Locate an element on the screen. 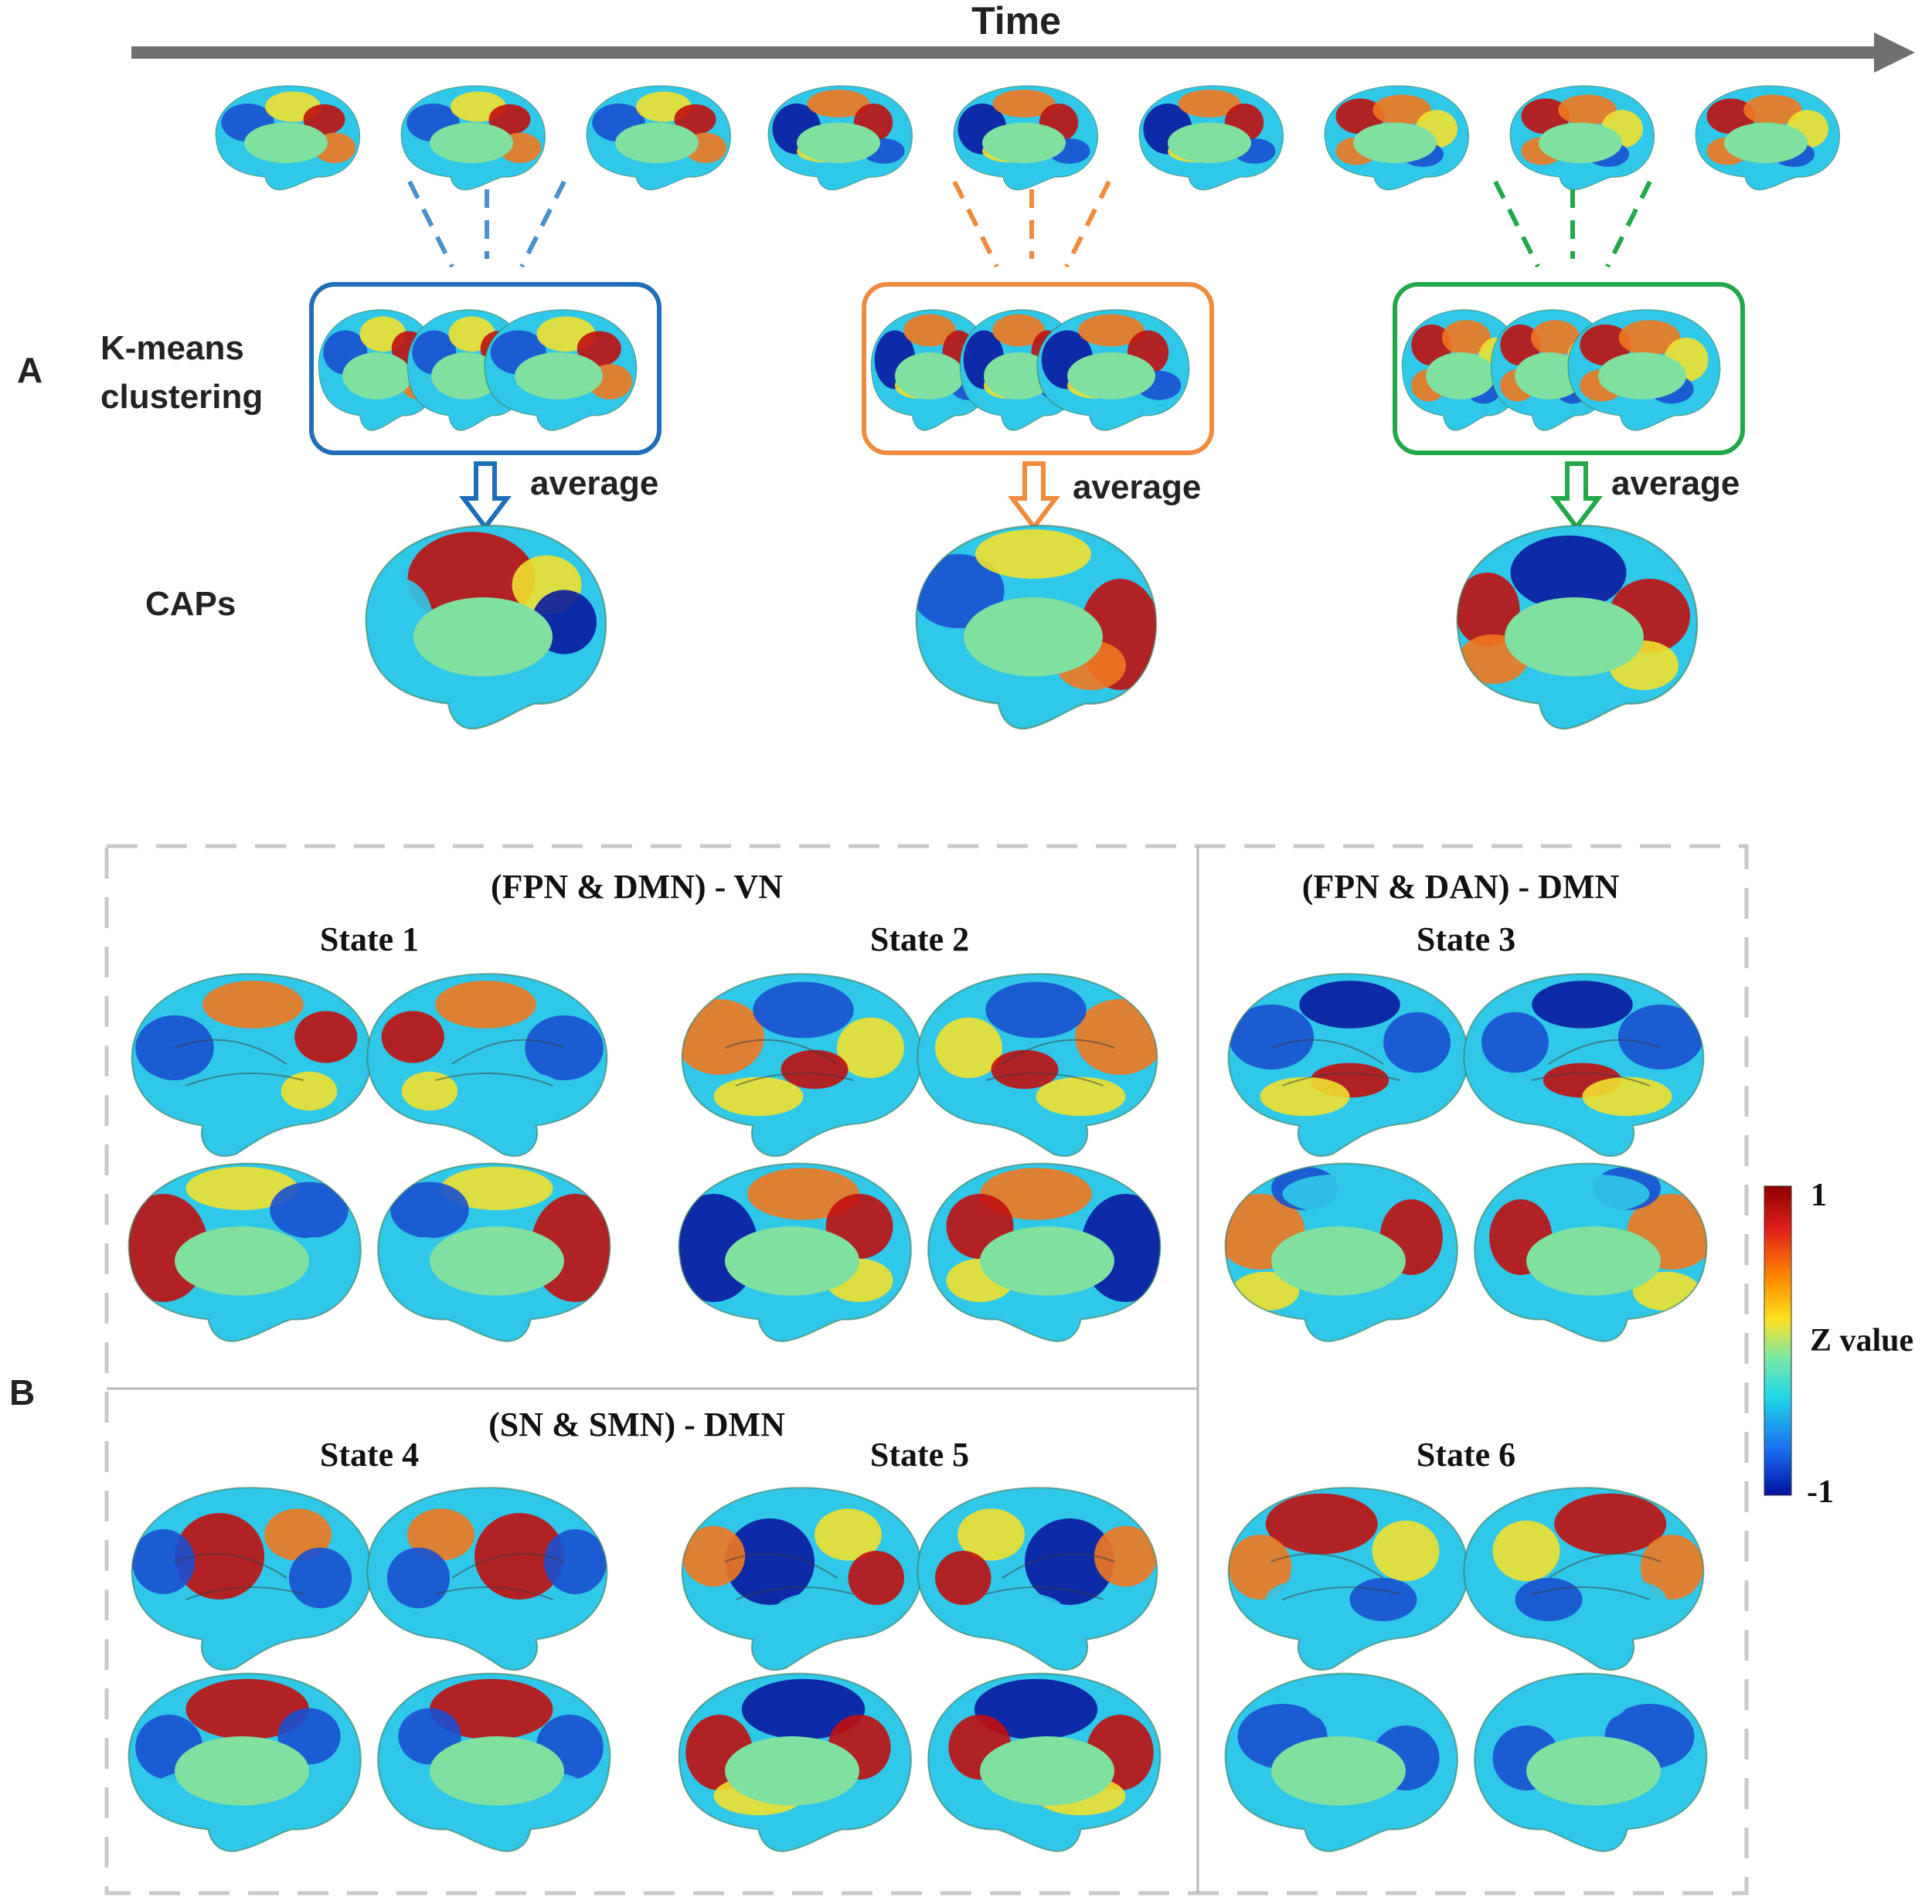 This screenshot has height=1904, width=1932. state-2-label: State 2 is located at coordinates (920, 939).